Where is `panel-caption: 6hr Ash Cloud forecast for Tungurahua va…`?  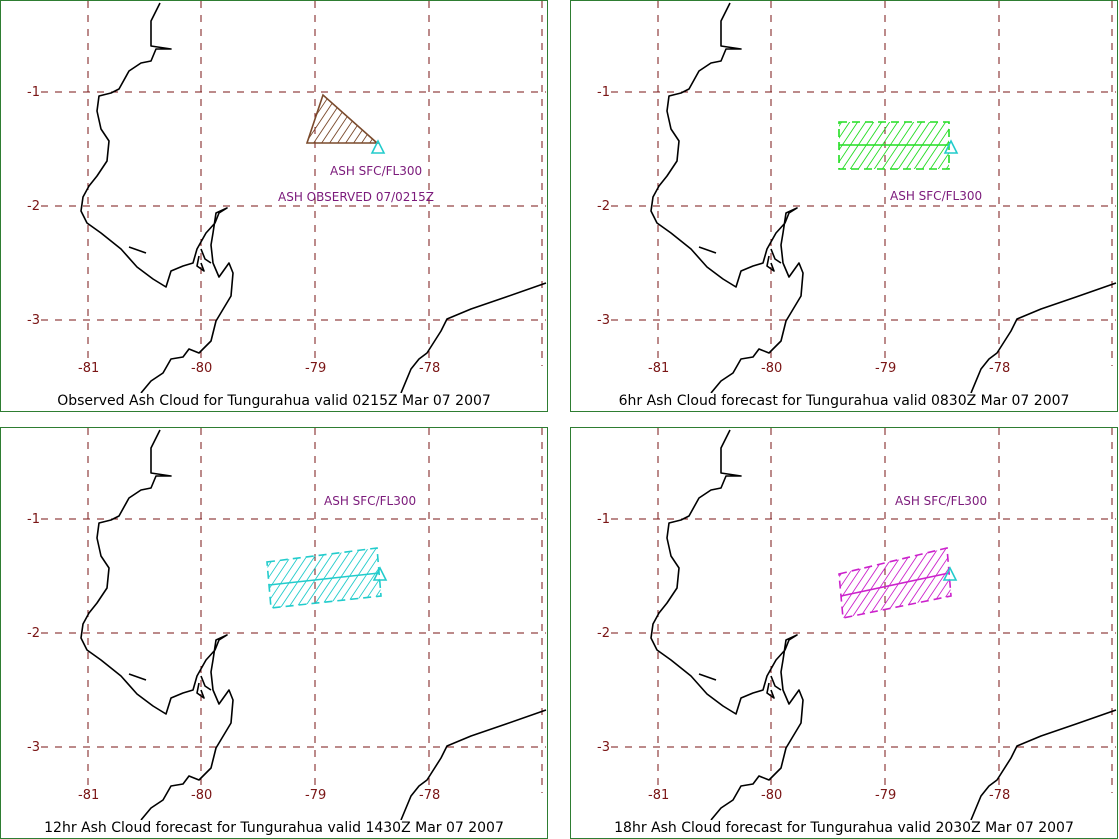 panel-caption: 6hr Ash Cloud forecast for Tungurahua va… is located at coordinates (844, 401).